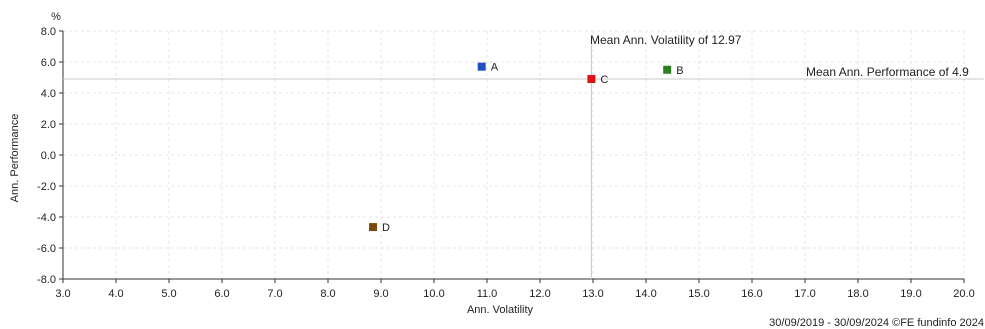 This screenshot has width=985, height=329. What do you see at coordinates (679, 71) in the screenshot?
I see `point-label-b: B` at bounding box center [679, 71].